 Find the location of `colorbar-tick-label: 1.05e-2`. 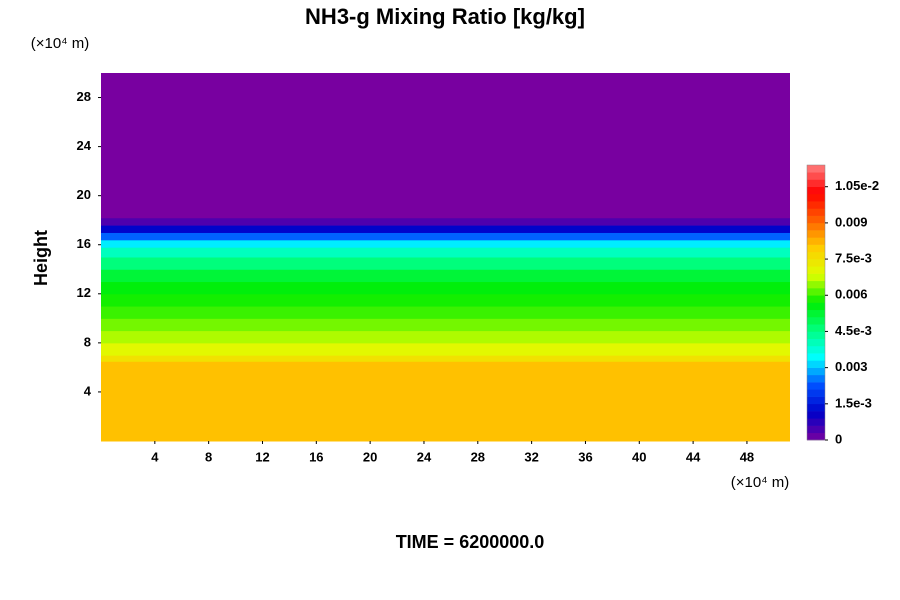

colorbar-tick-label: 1.05e-2 is located at coordinates (857, 185).